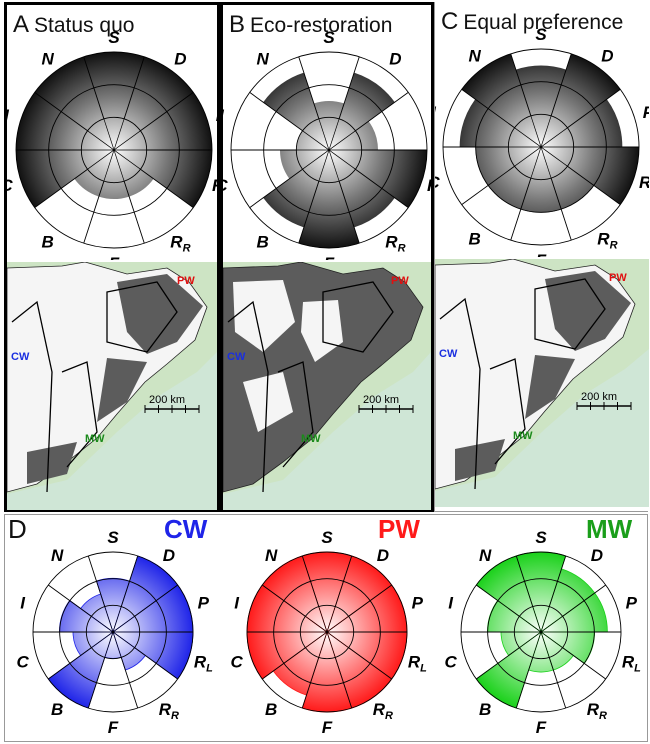 This screenshot has height=744, width=650. I want to click on equal-preference-map: PW CW MW 200 km, so click(542, 383).